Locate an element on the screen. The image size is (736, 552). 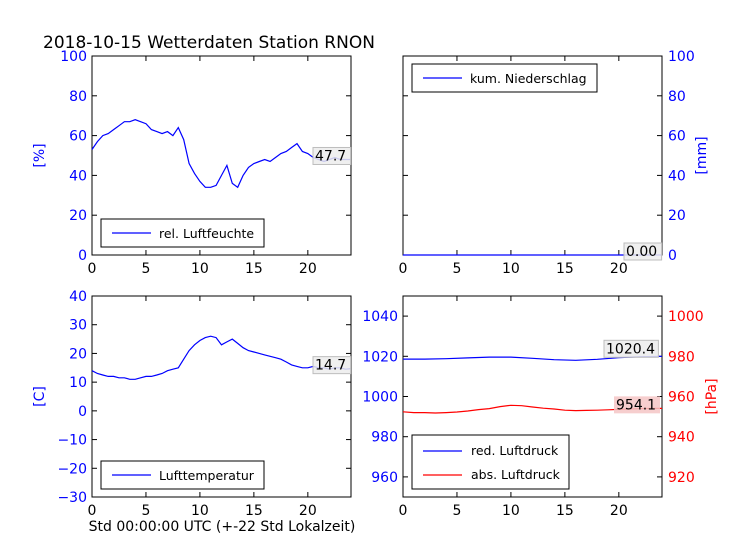
value-tag: 47.7 is located at coordinates (330, 156).